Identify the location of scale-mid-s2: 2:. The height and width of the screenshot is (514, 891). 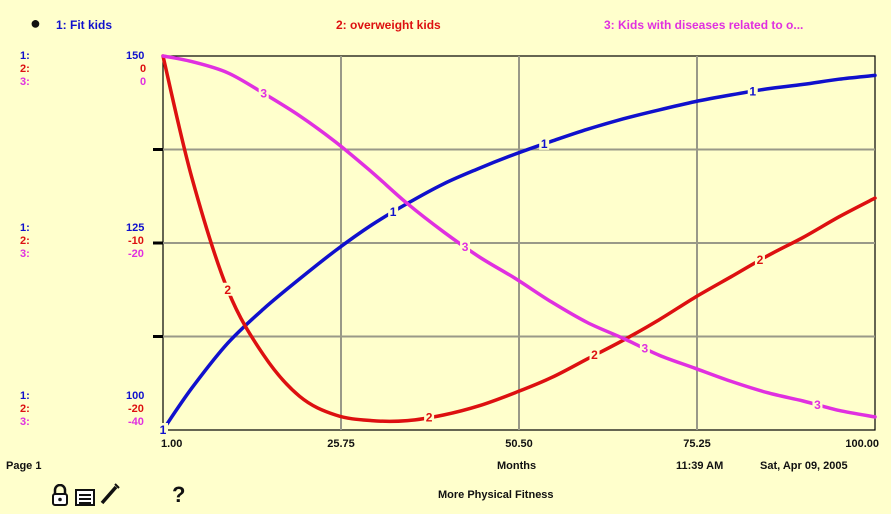
(25, 241).